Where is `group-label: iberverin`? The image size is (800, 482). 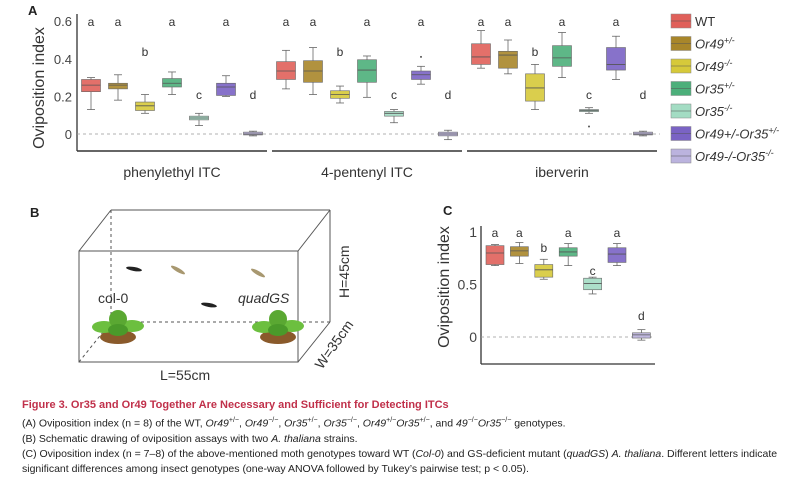
group-label: iberverin is located at coordinates (562, 172).